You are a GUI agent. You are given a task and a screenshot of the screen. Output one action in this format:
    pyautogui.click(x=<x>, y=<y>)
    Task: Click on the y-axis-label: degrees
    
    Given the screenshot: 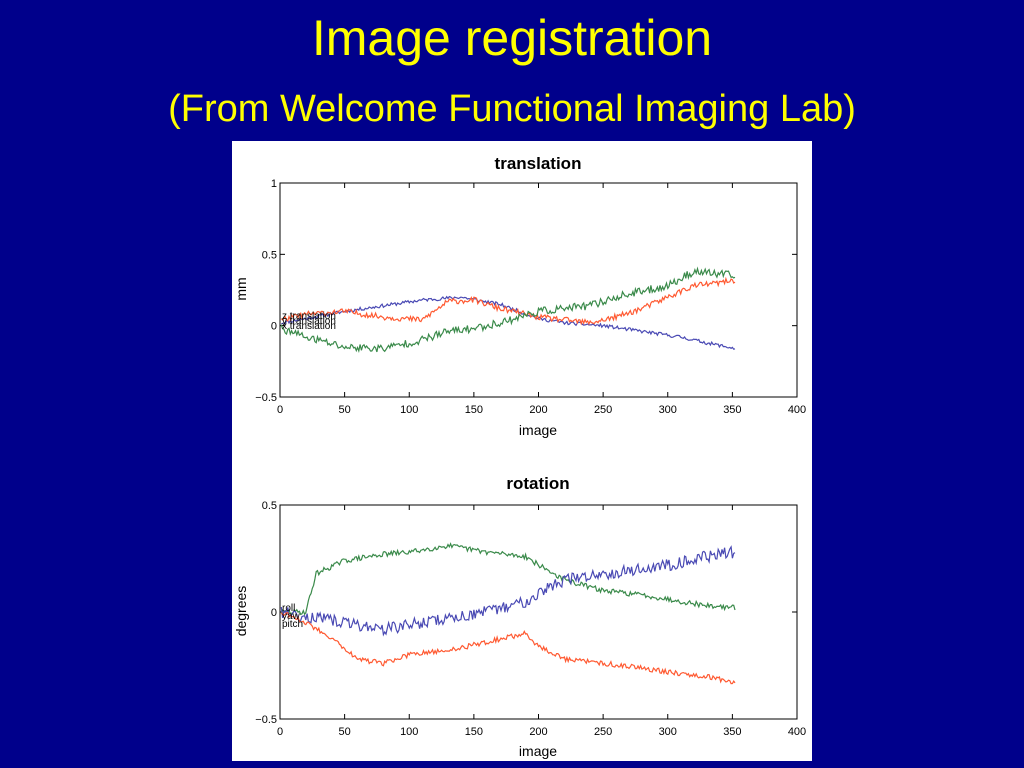 What is the action you would take?
    pyautogui.click(x=241, y=611)
    